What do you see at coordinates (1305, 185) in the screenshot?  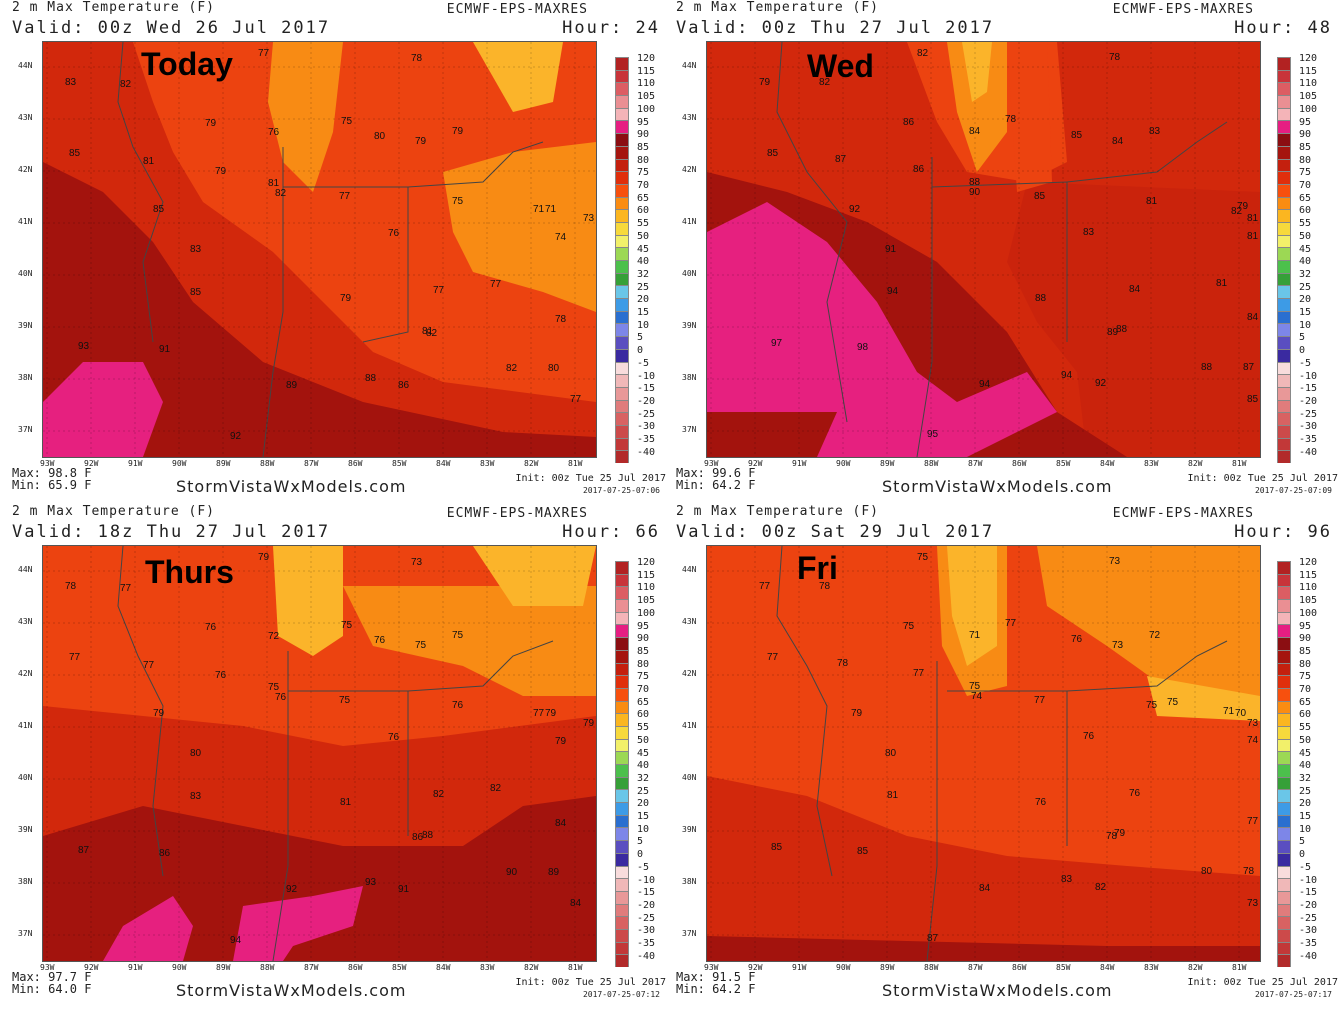 I see `legend-label: 70` at bounding box center [1305, 185].